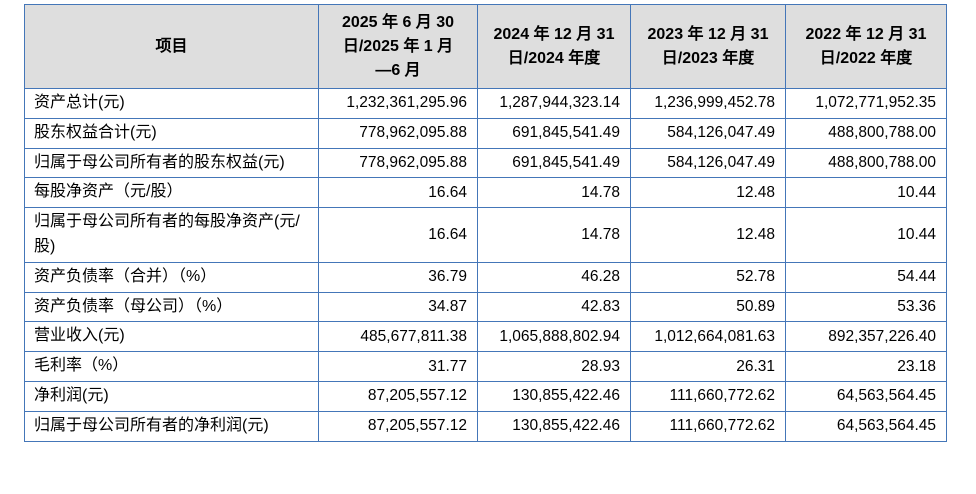 The height and width of the screenshot is (494, 976). I want to click on value-cell: 53.36, so click(866, 307).